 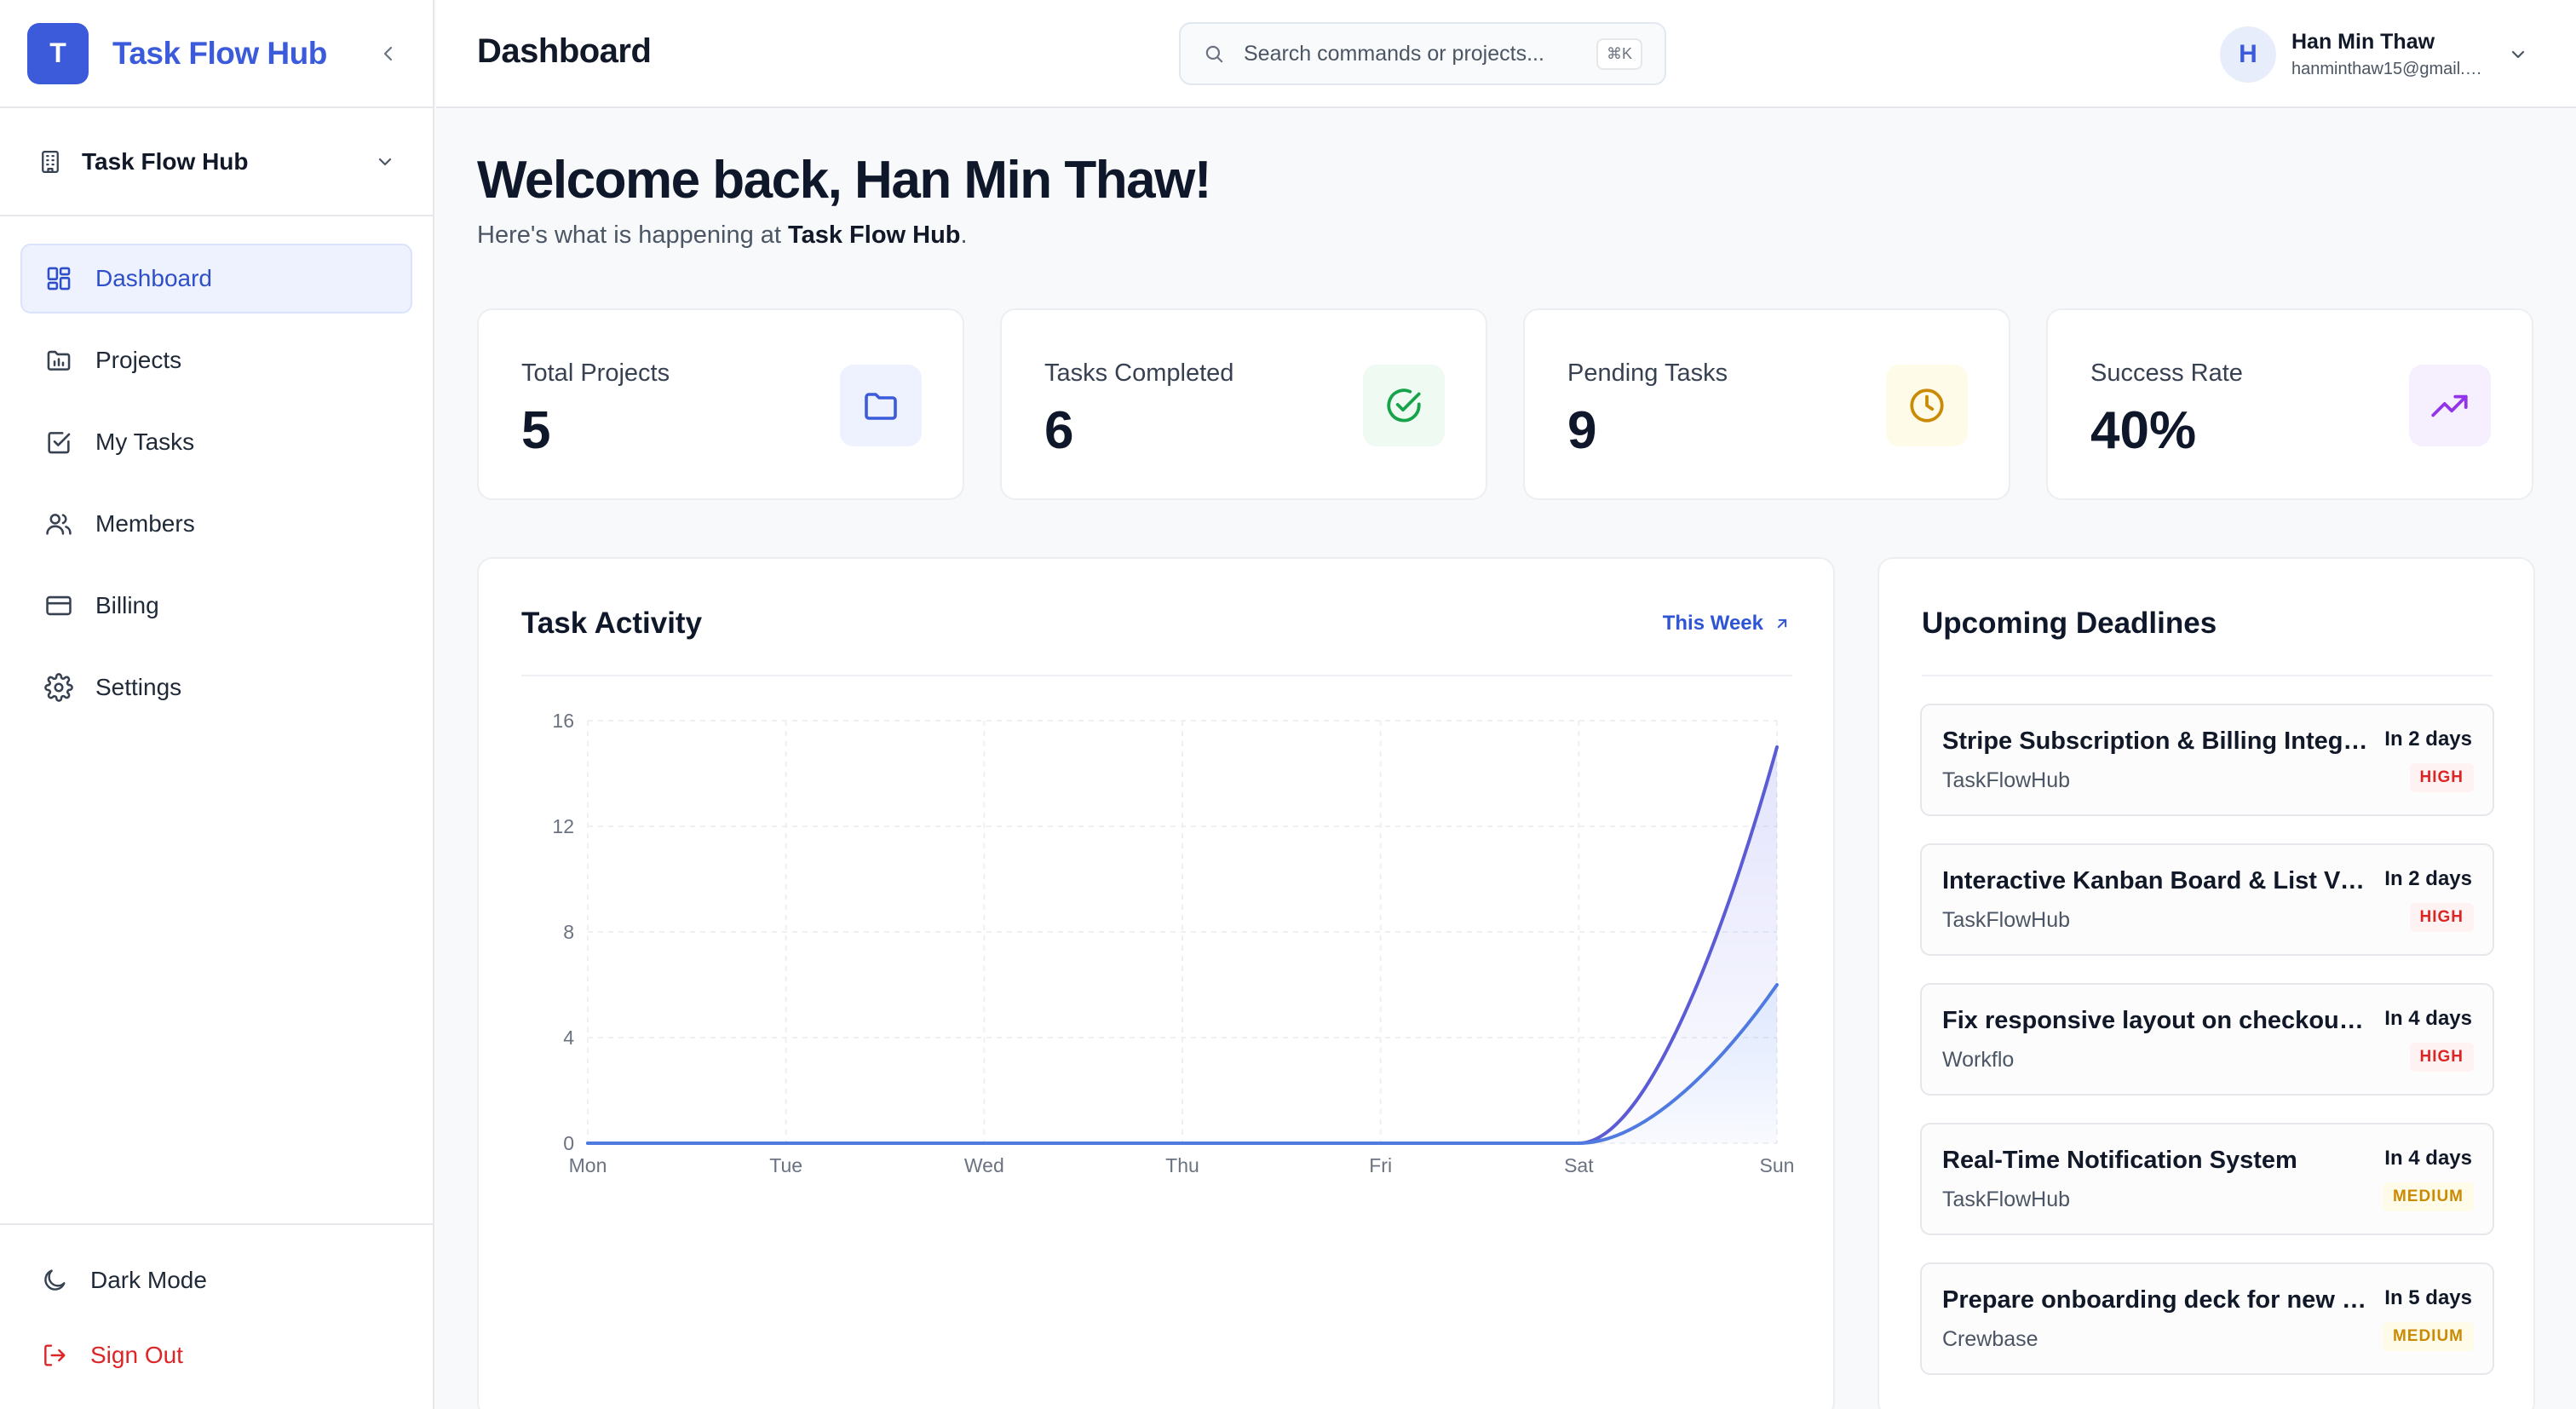 What do you see at coordinates (964, 235) in the screenshot?
I see `subtitle-suffix: .` at bounding box center [964, 235].